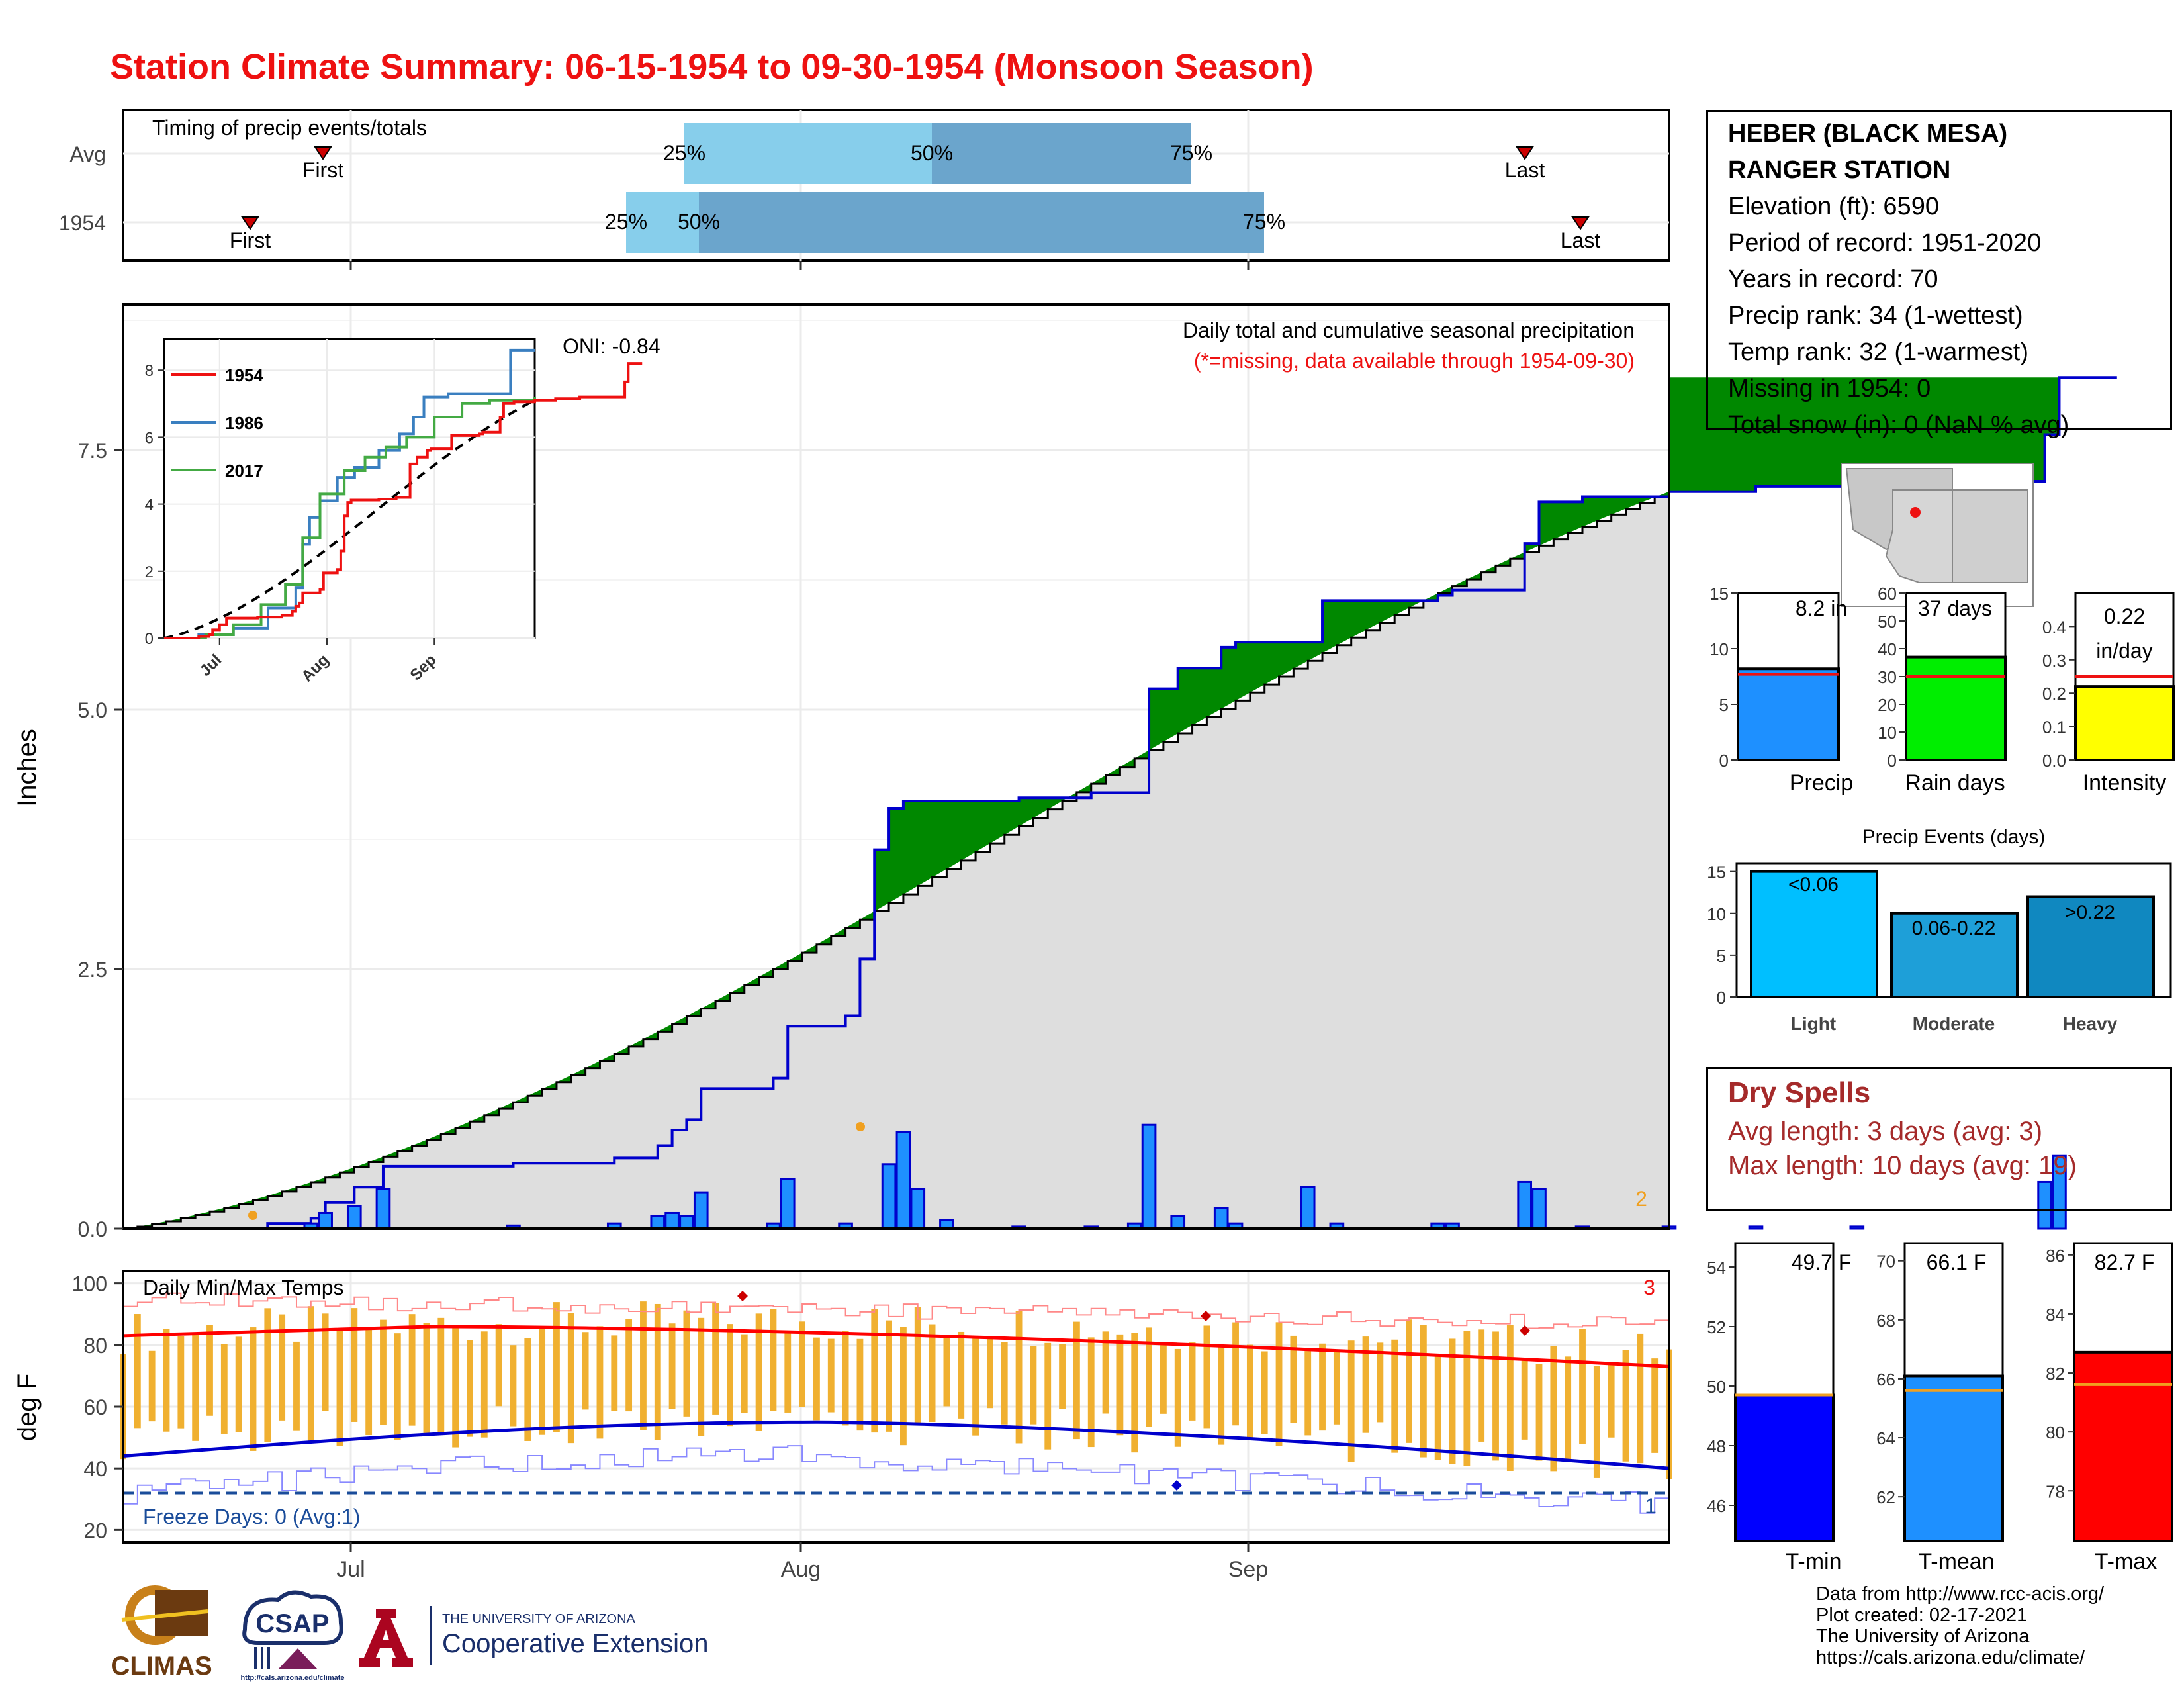 The height and width of the screenshot is (1688, 2184). I want to click on temp-y-tick-label: 100, so click(89, 1284).